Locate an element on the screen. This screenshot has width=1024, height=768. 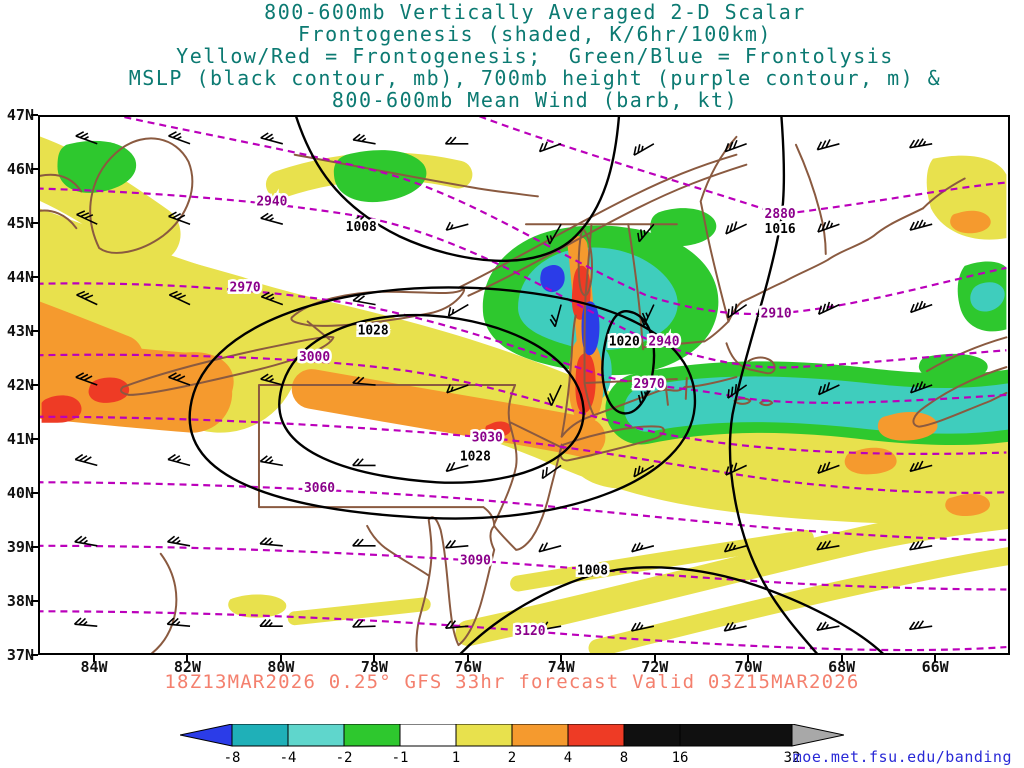
height-contour-label: 3060 is located at coordinates (319, 488).